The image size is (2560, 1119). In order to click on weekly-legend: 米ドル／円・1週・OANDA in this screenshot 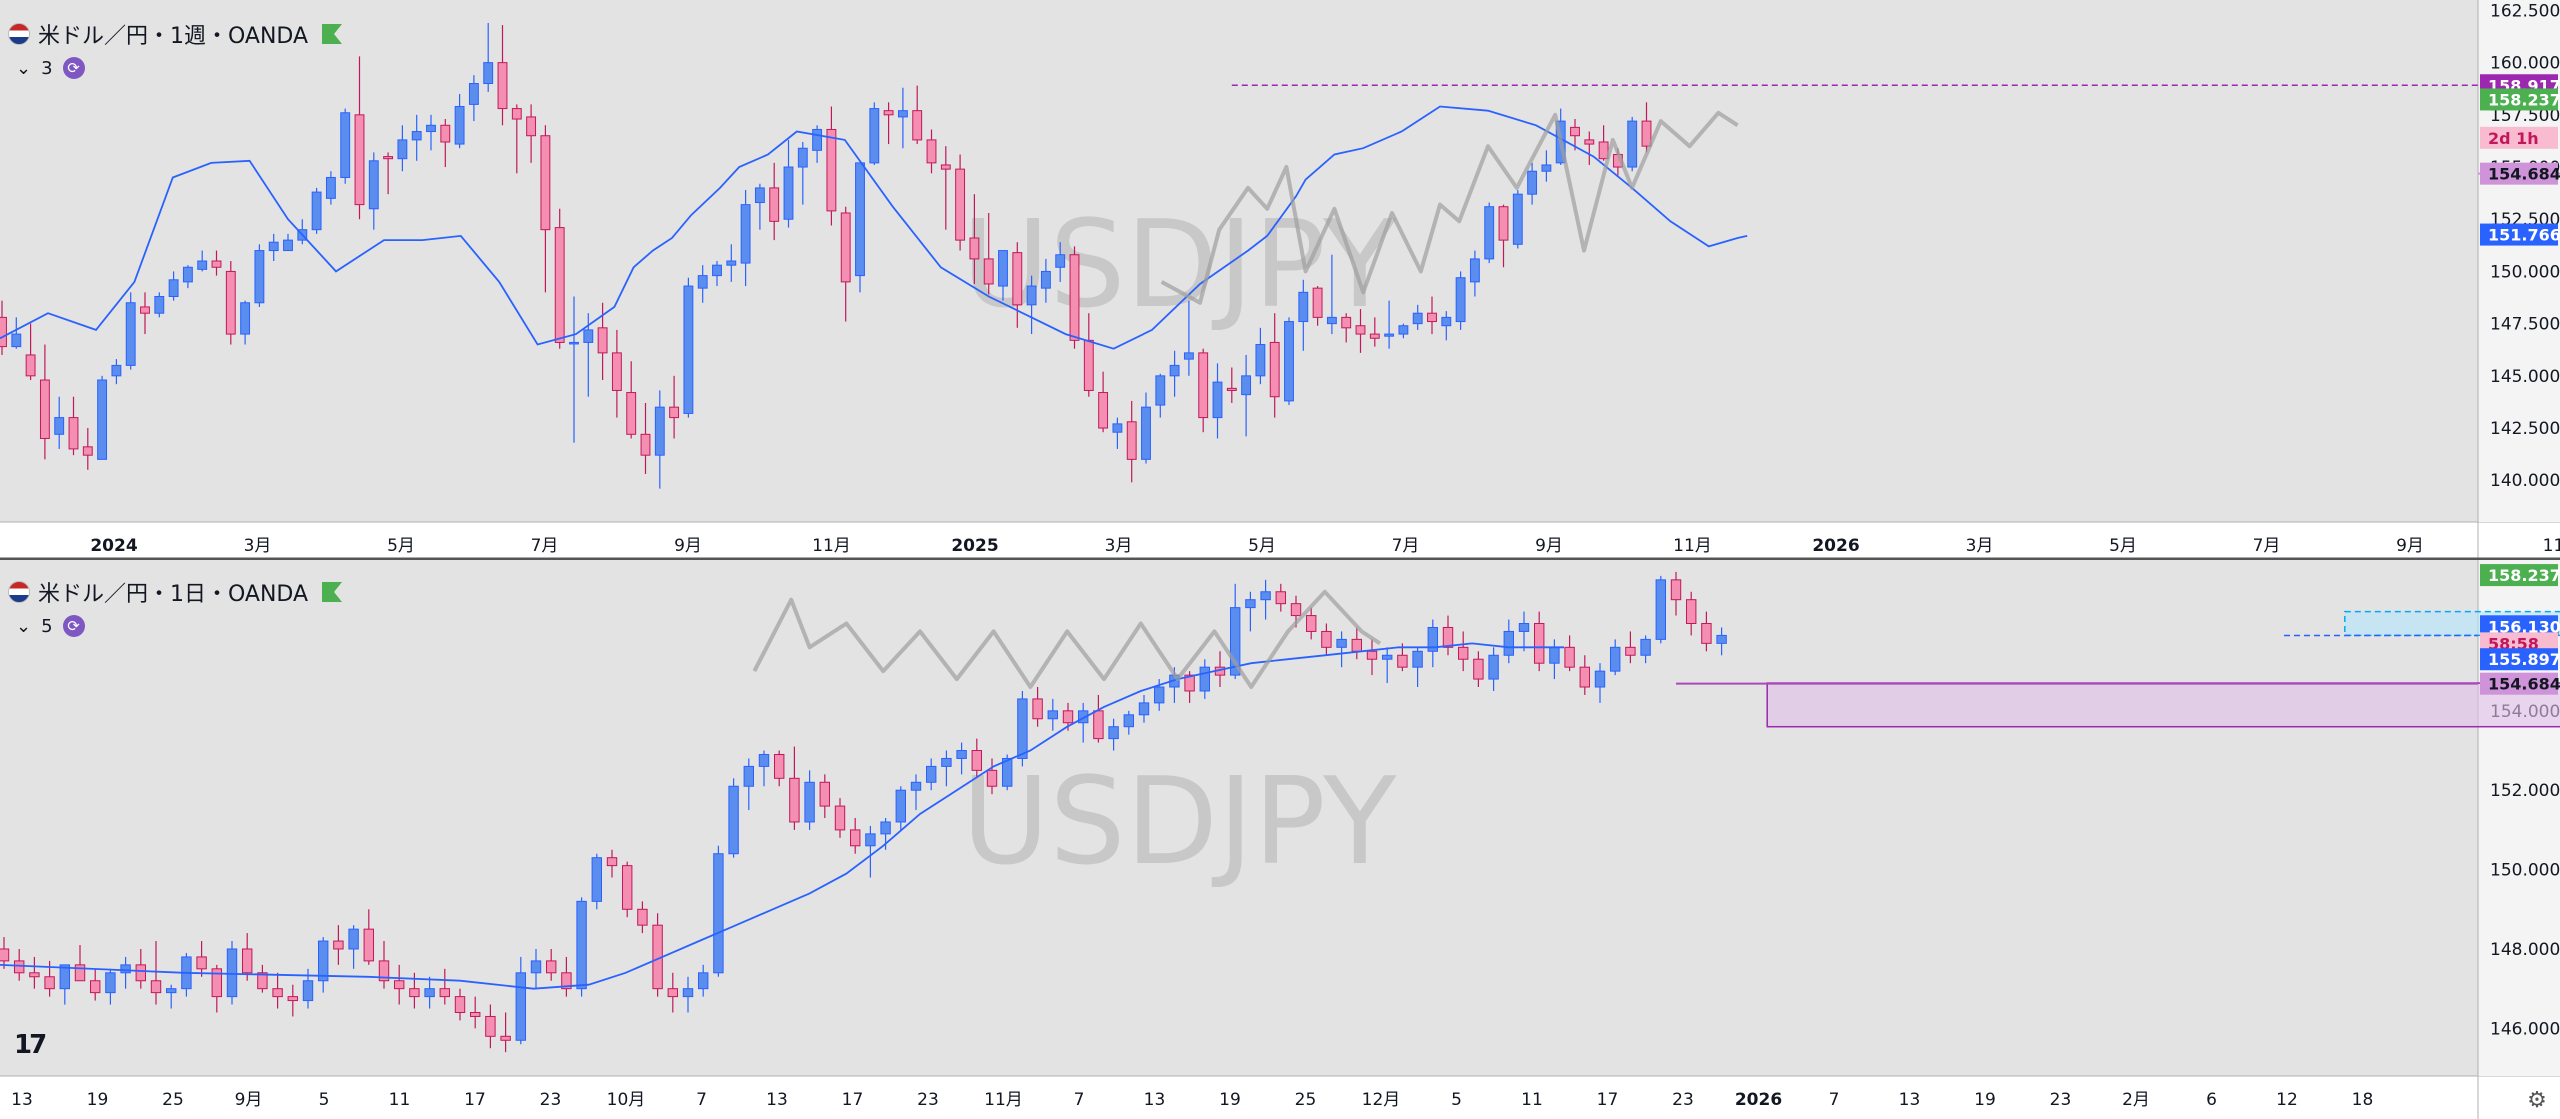, I will do `click(175, 34)`.